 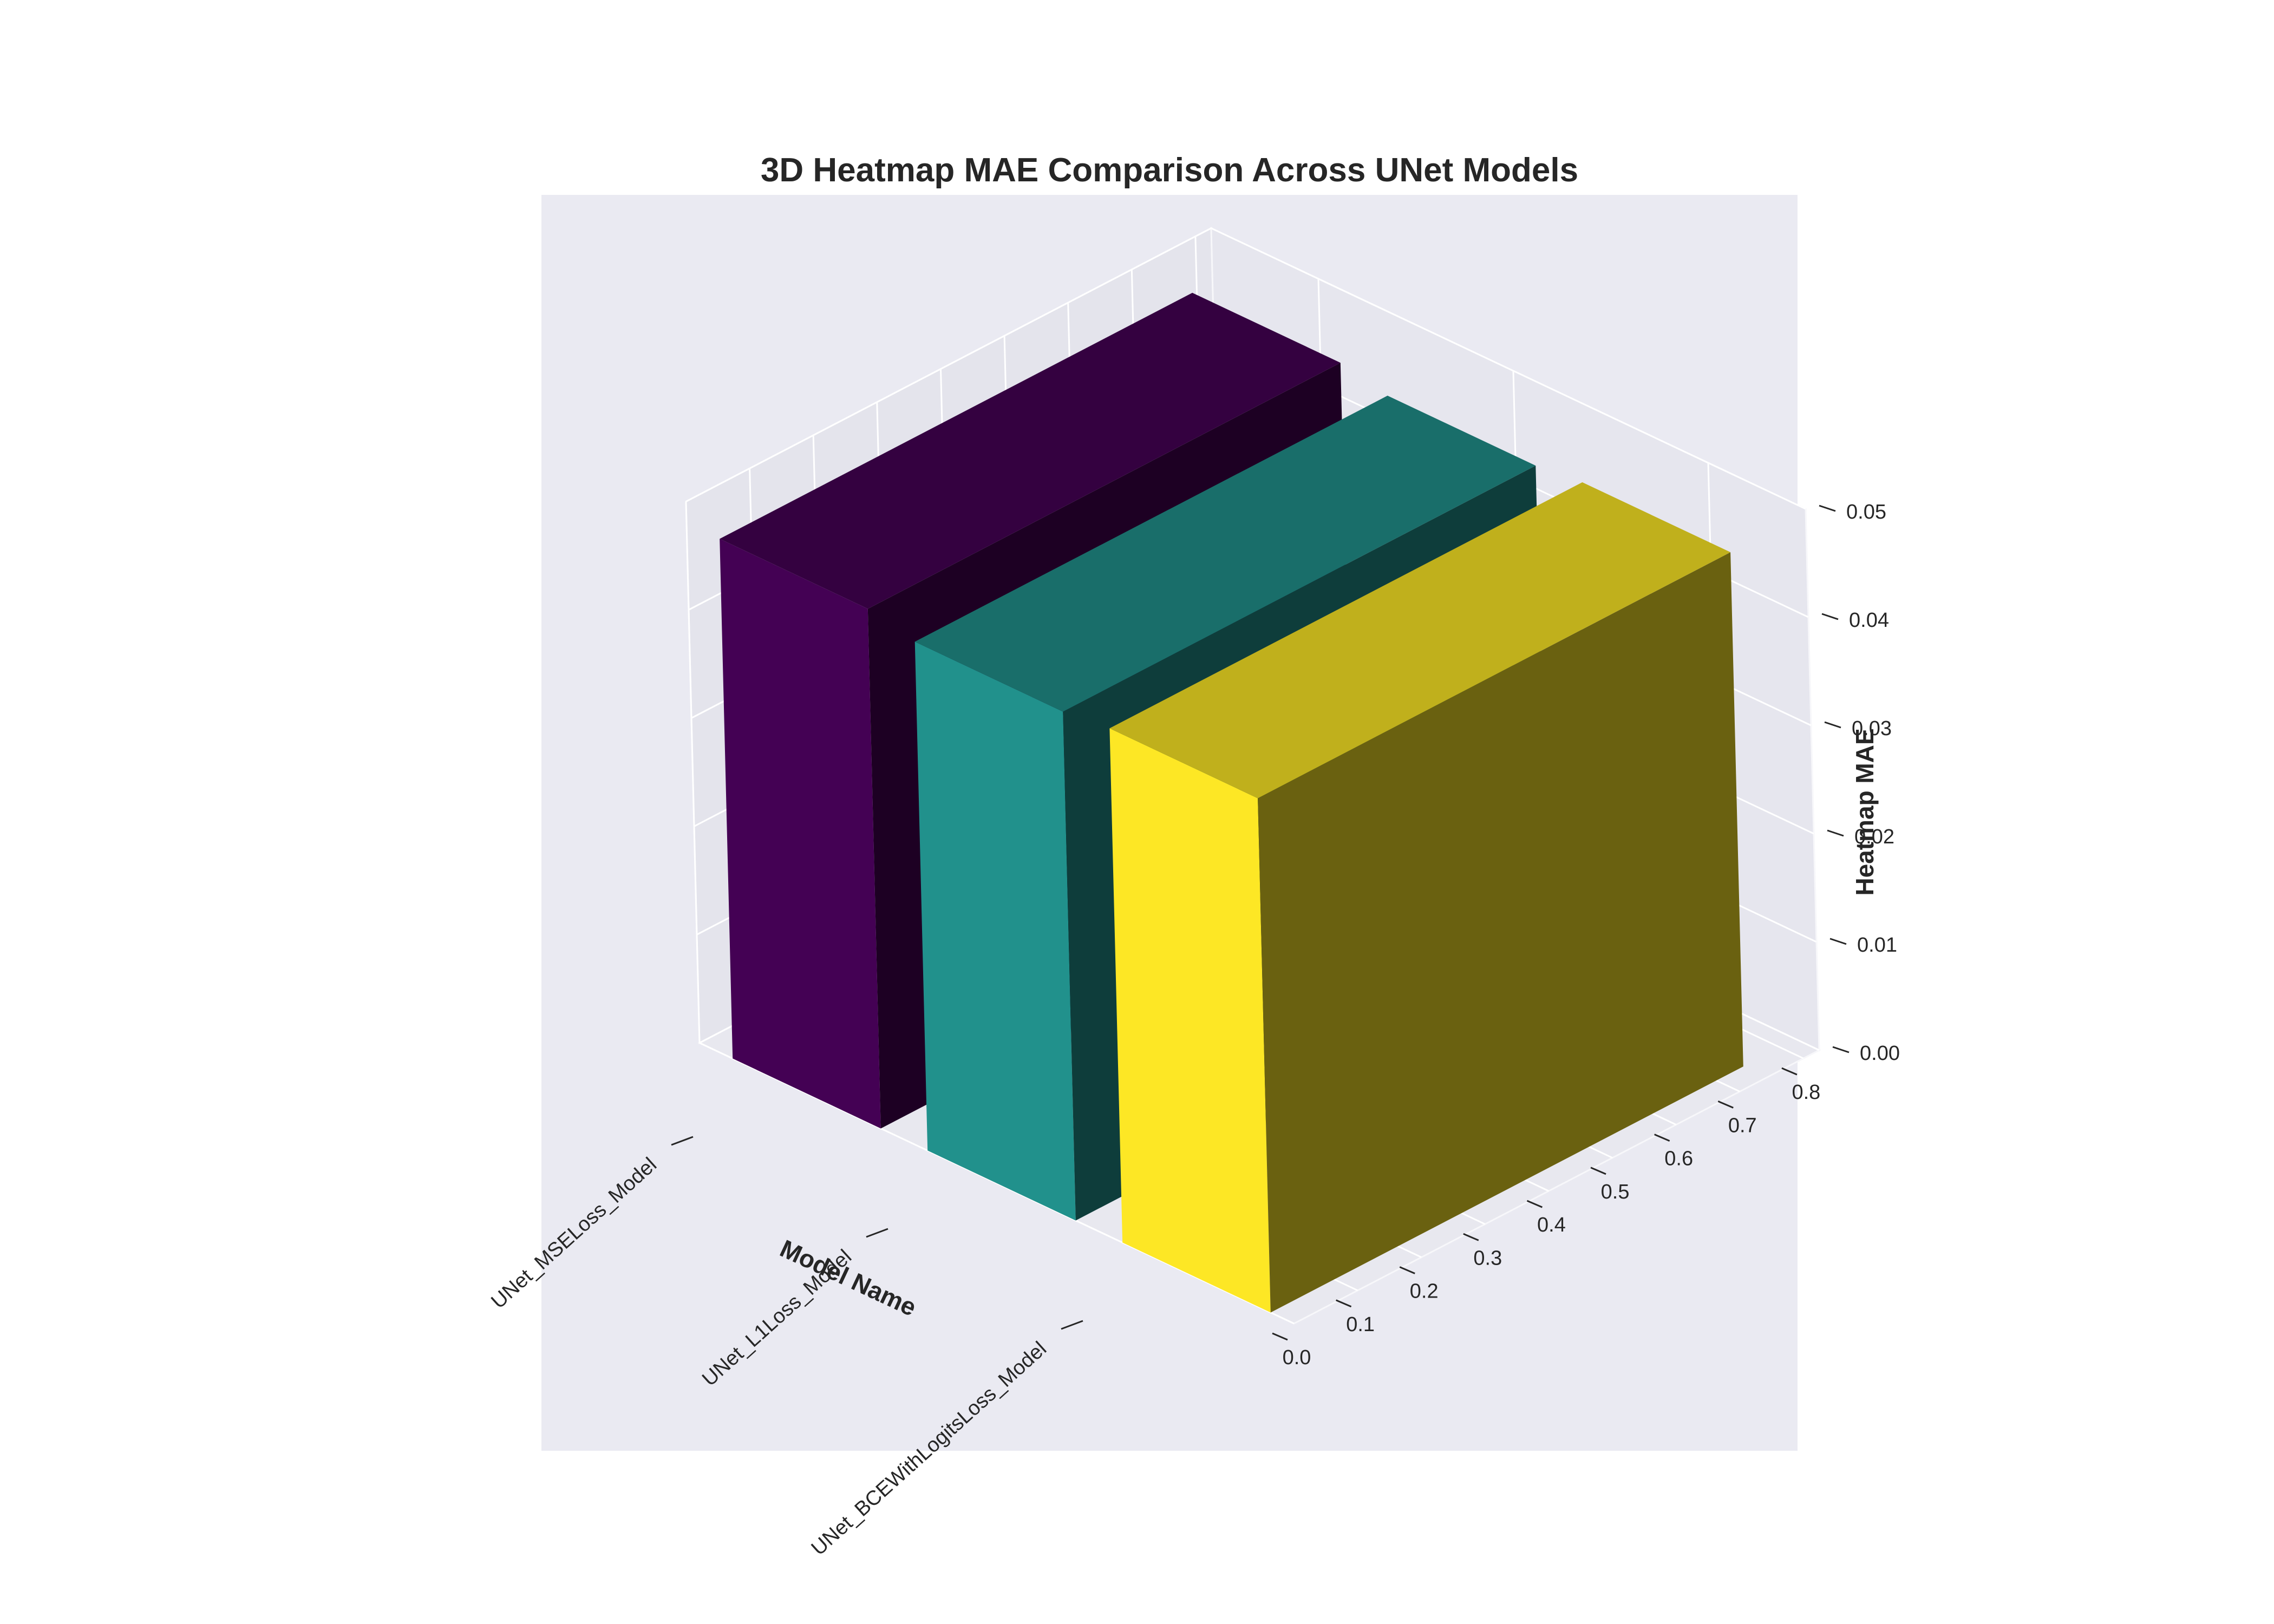 What do you see at coordinates (1806, 1092) in the screenshot?
I see `depth-tick-label: 0.8` at bounding box center [1806, 1092].